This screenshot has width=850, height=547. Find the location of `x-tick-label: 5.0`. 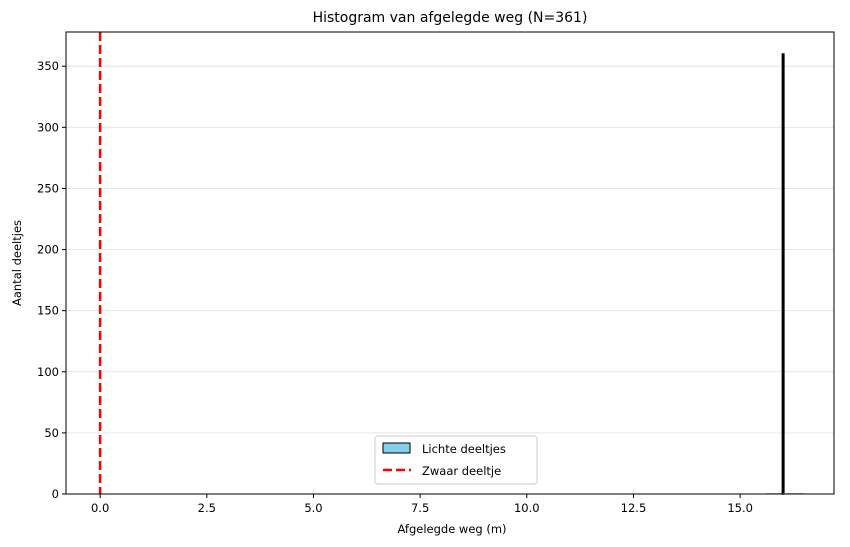

x-tick-label: 5.0 is located at coordinates (313, 508).